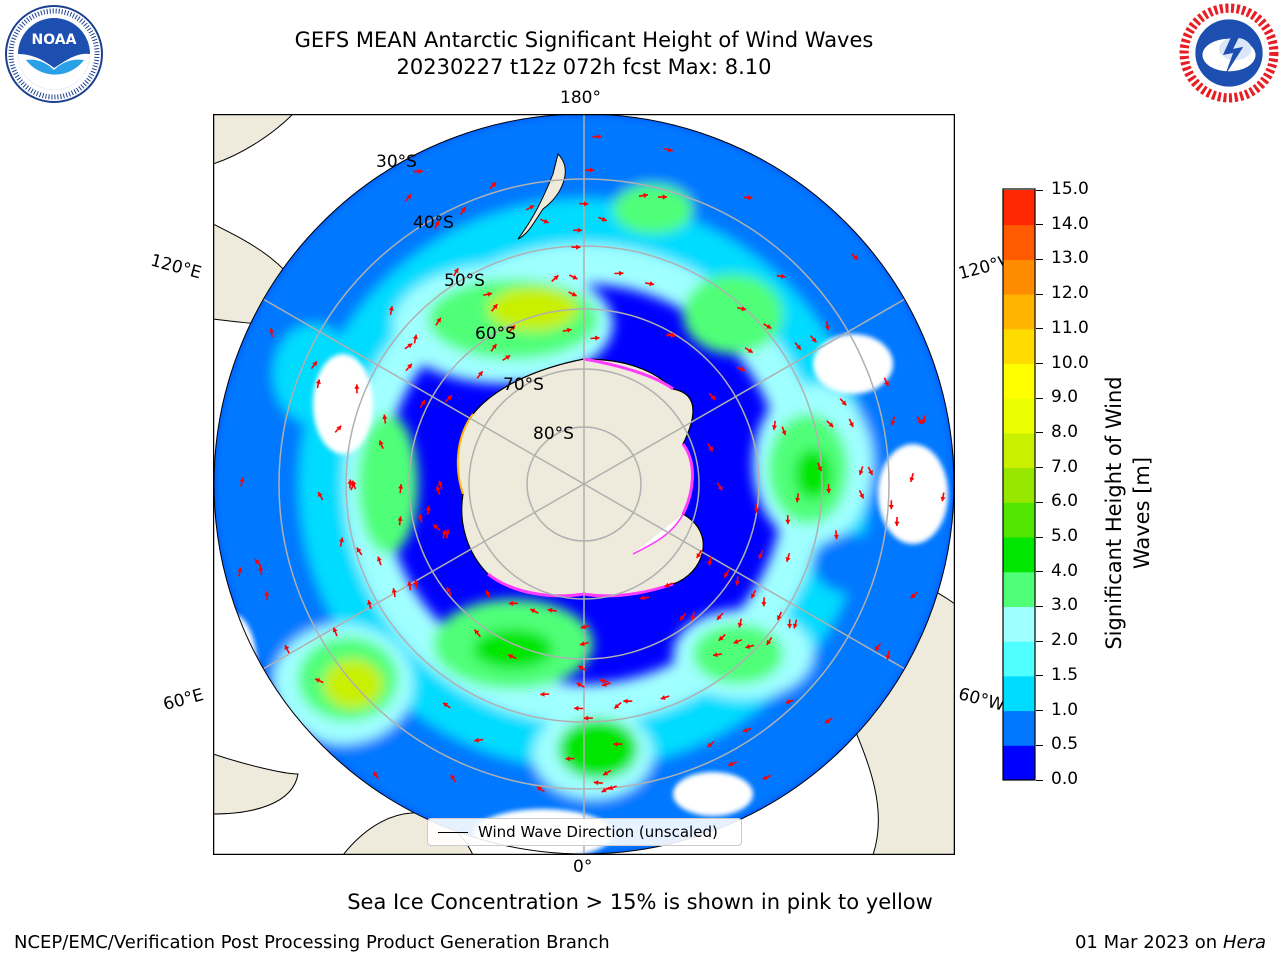 Image resolution: width=1280 pixels, height=960 pixels. Describe the element at coordinates (1114, 513) in the screenshot. I see `colorbar-title-line1: Significant Height of Wind` at that location.